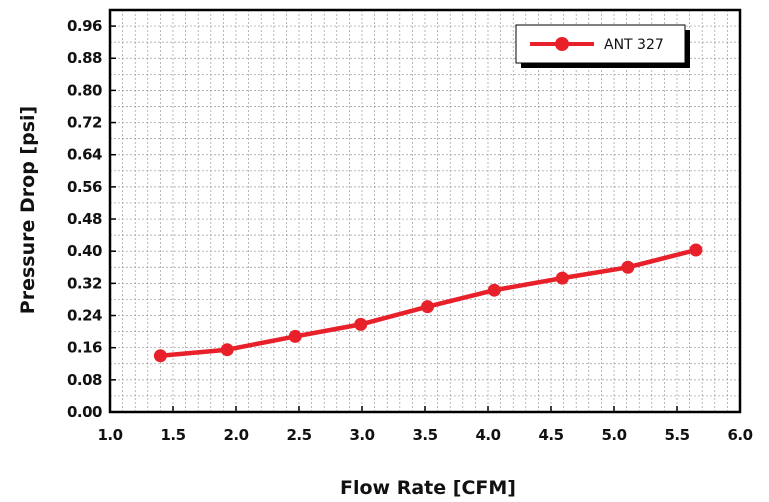 The image size is (769, 502). Describe the element at coordinates (487, 435) in the screenshot. I see `x-tick-label: 4.0` at that location.